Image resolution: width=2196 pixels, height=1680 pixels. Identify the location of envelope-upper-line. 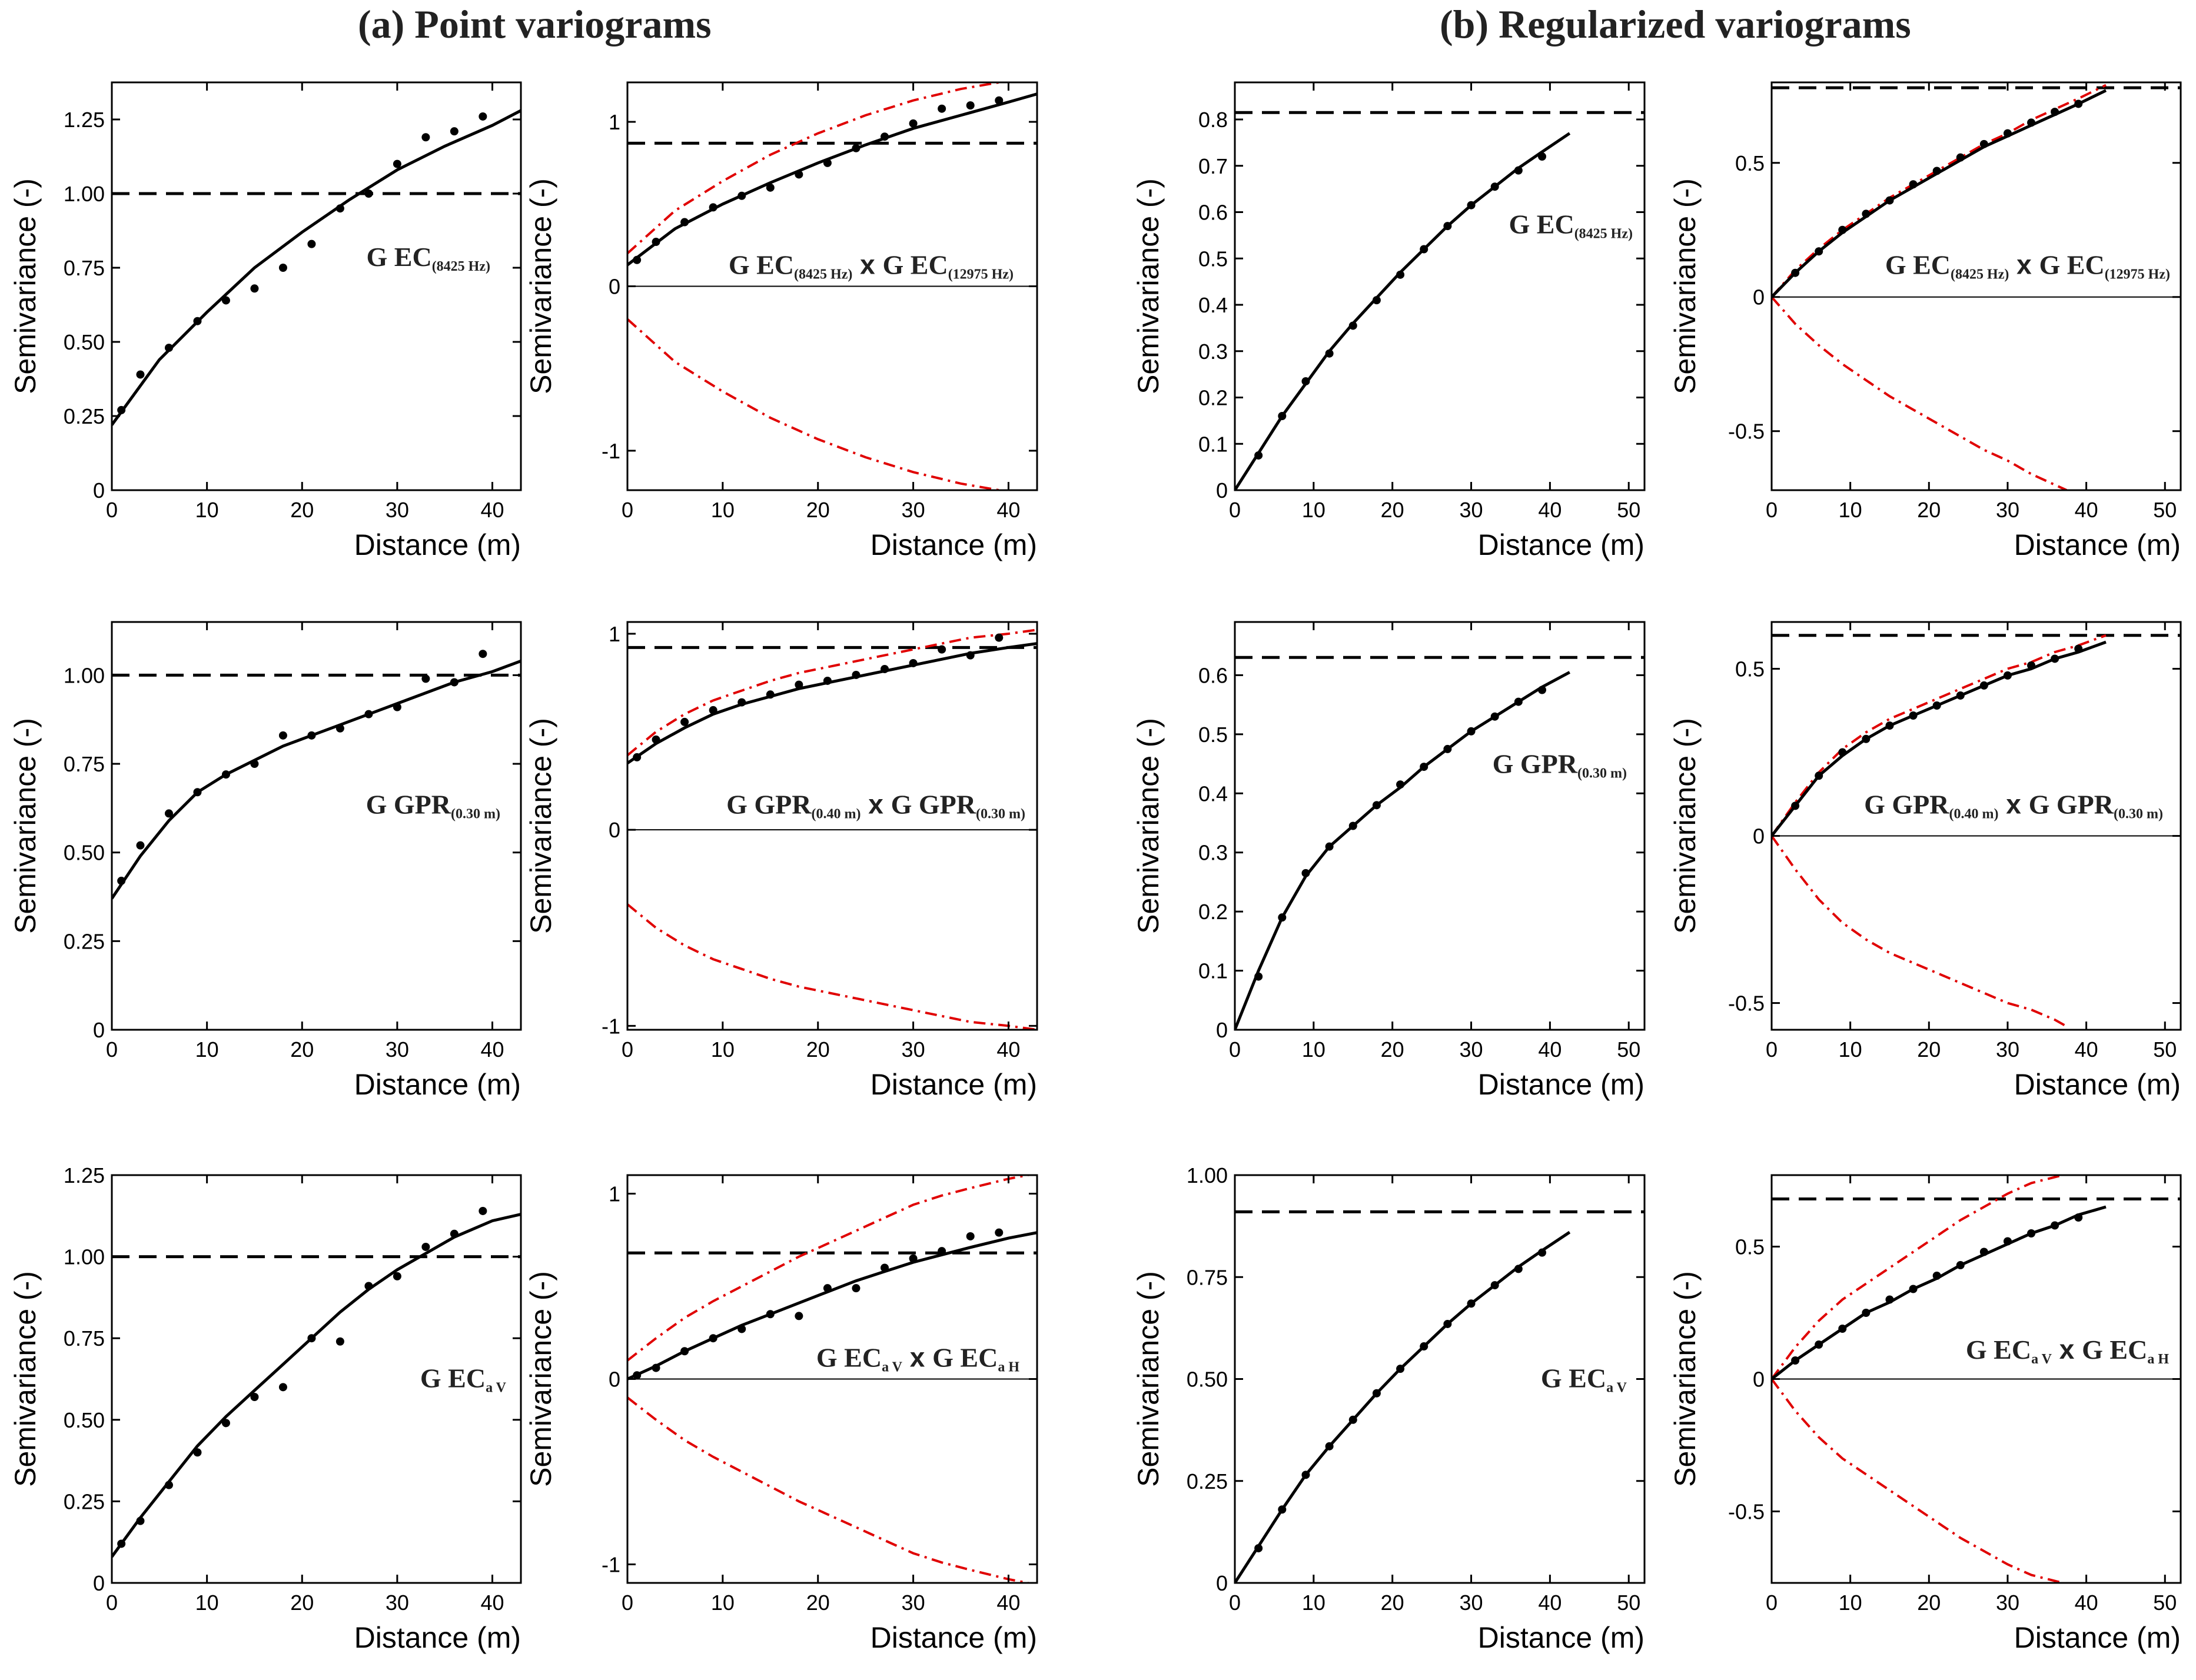
(830, 1268).